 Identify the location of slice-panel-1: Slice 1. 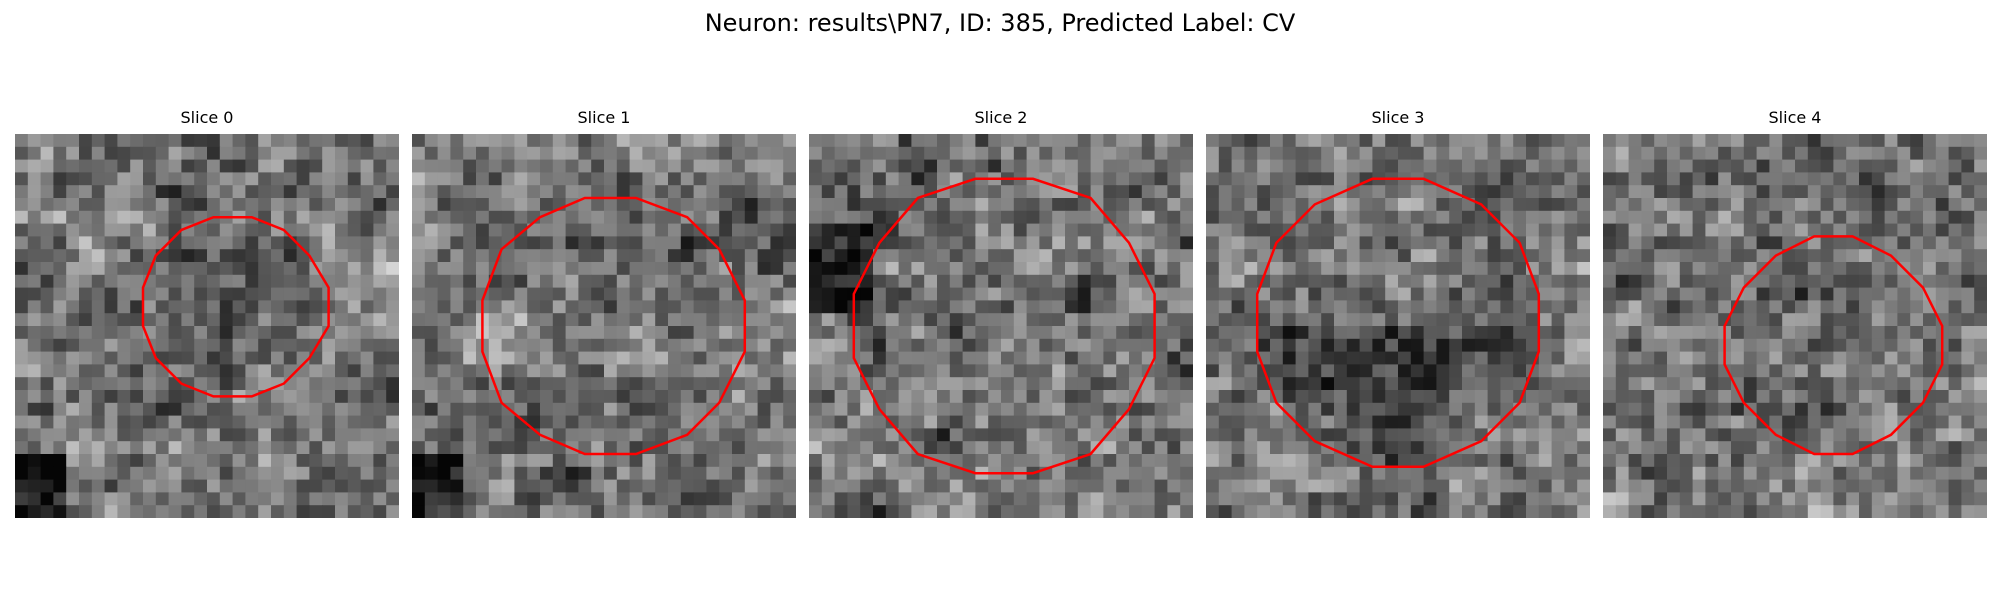
(604, 313).